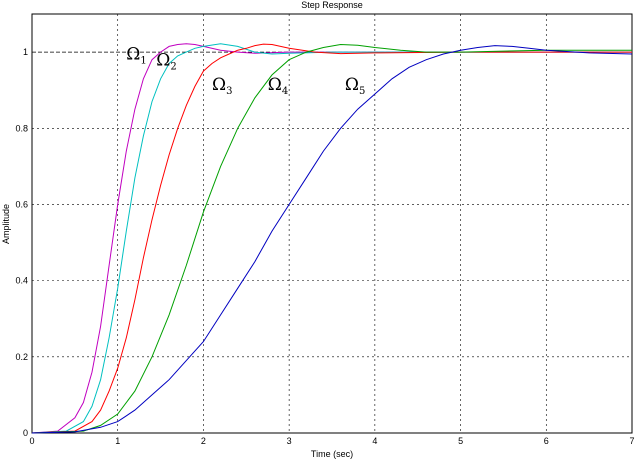 This screenshot has height=464, width=642. What do you see at coordinates (374, 441) in the screenshot?
I see `x-tick-label: 4` at bounding box center [374, 441].